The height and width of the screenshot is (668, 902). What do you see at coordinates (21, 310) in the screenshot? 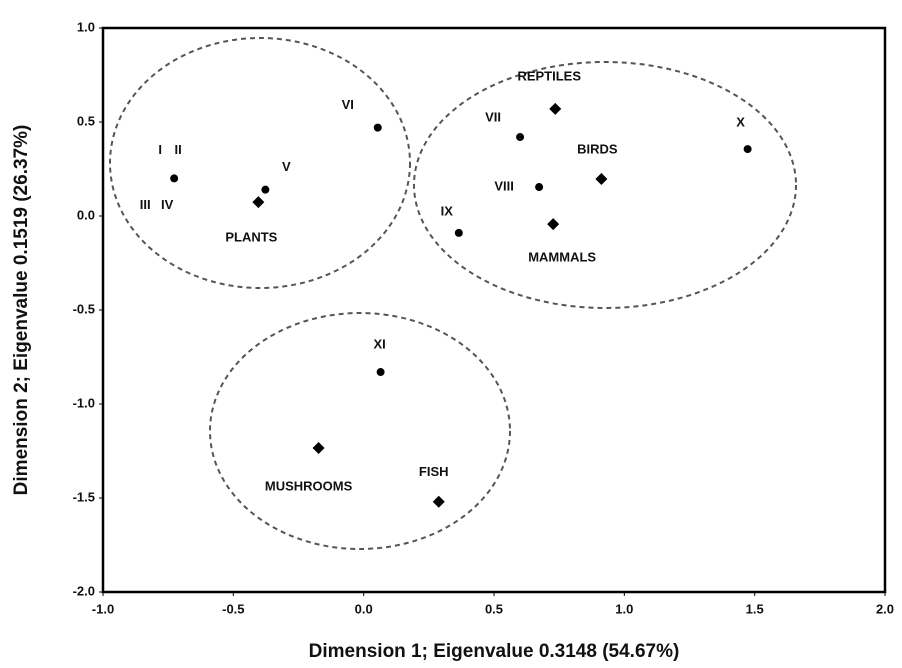
I see `y-axis-title: Dimension 2; Eigenvalue 0.1519 (26.37%)` at bounding box center [21, 310].